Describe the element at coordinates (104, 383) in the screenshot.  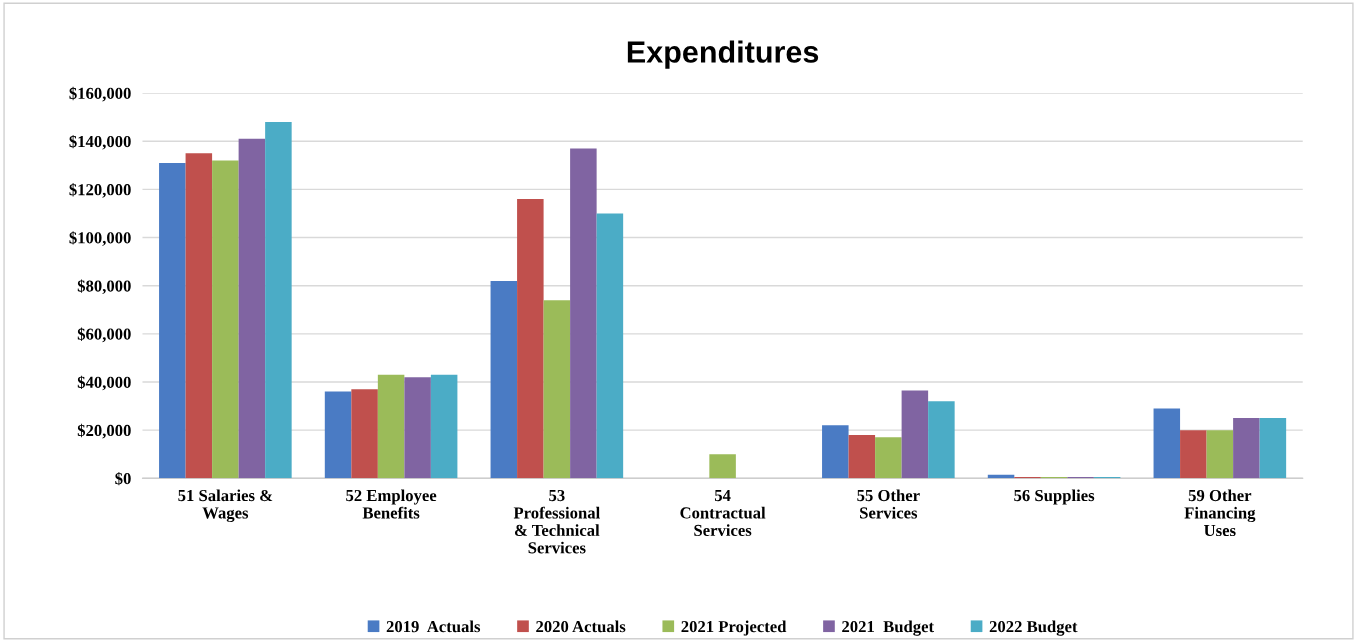
I see `y-tick-label: $40,000` at that location.